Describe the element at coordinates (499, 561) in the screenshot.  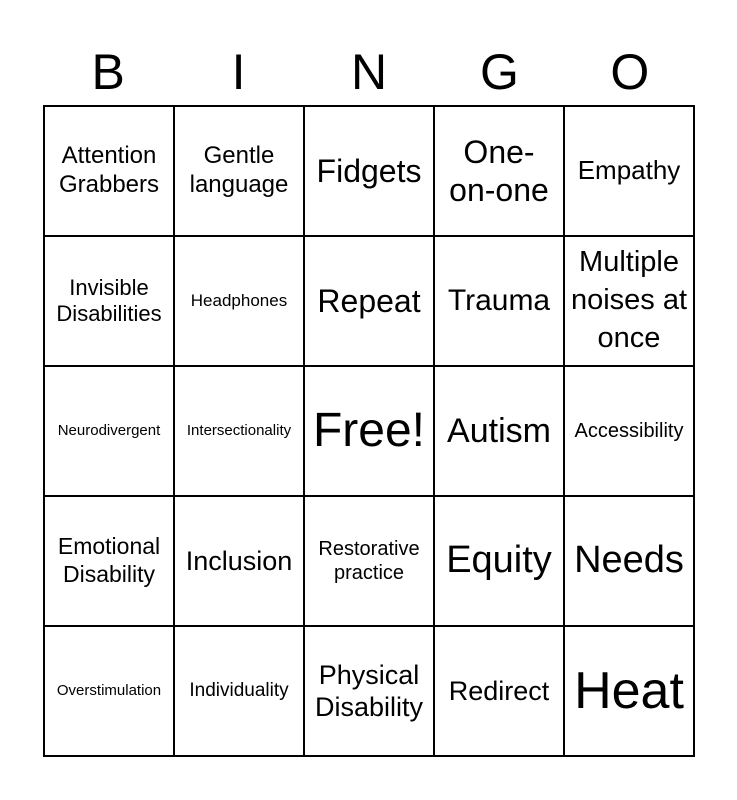
I see `bingo-cell: Equity` at that location.